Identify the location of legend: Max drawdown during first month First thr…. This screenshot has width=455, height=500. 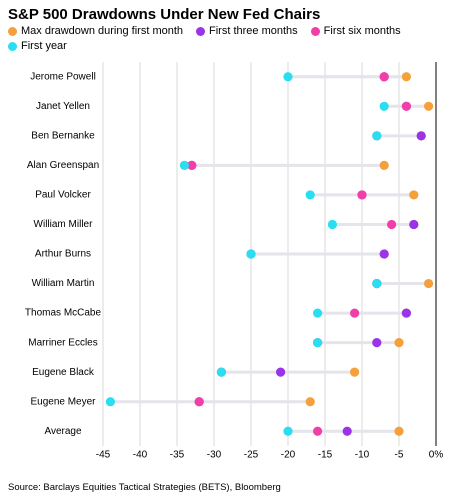
(228, 39).